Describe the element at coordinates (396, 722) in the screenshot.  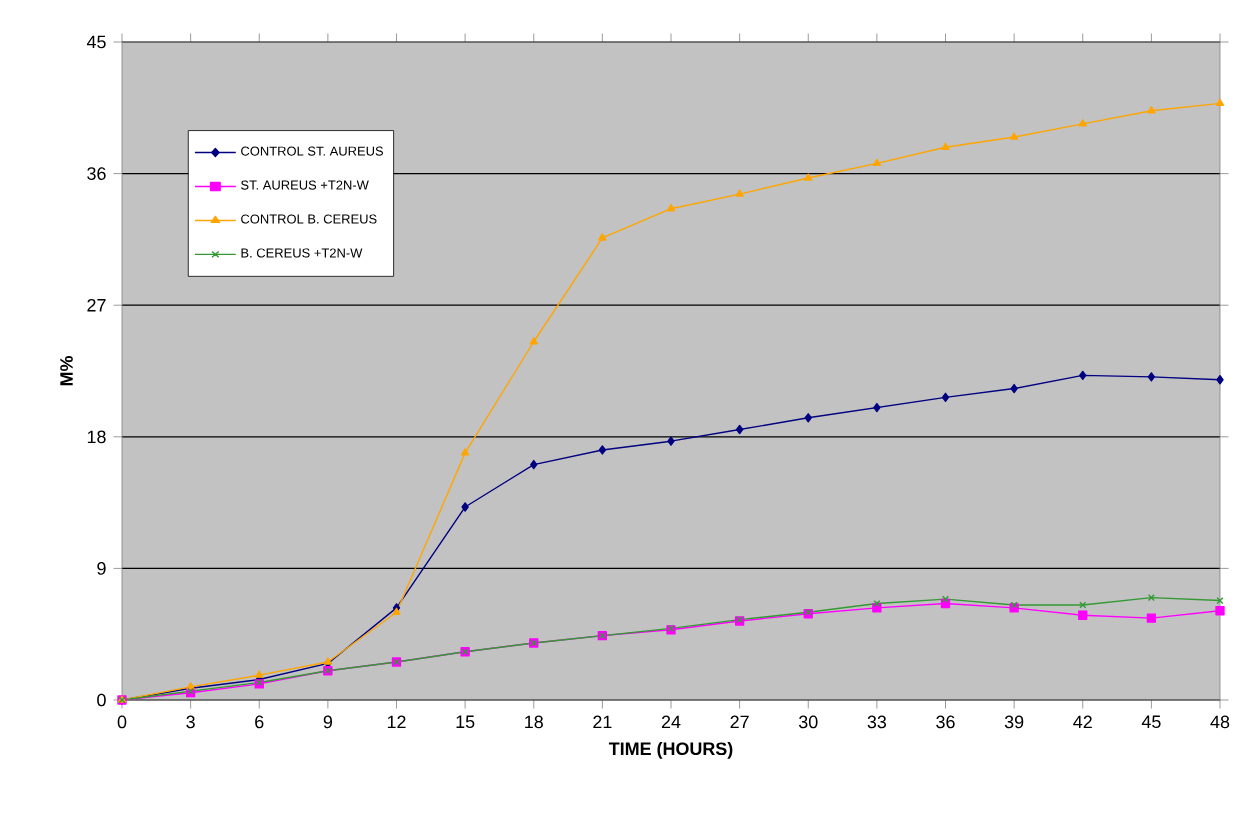
I see `x-tick-label: 12` at that location.